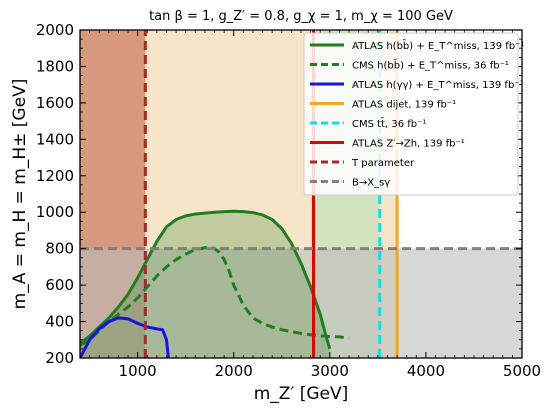  I want to click on x-tick-label-0: 1000, so click(138, 371).